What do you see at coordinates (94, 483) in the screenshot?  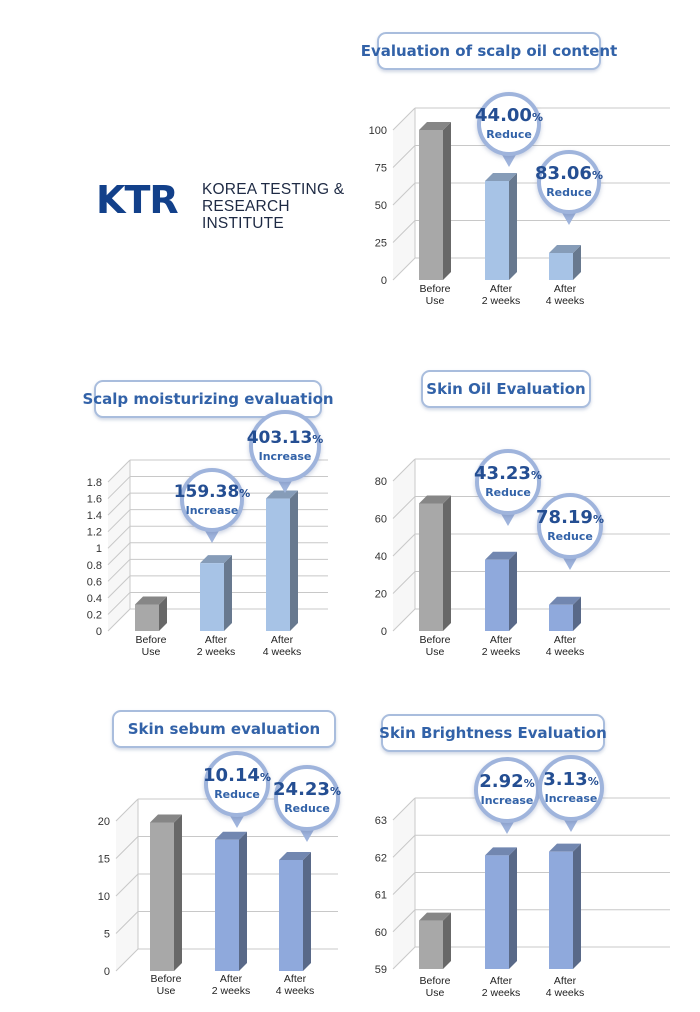 I see `y-tick-label: 1.8` at bounding box center [94, 483].